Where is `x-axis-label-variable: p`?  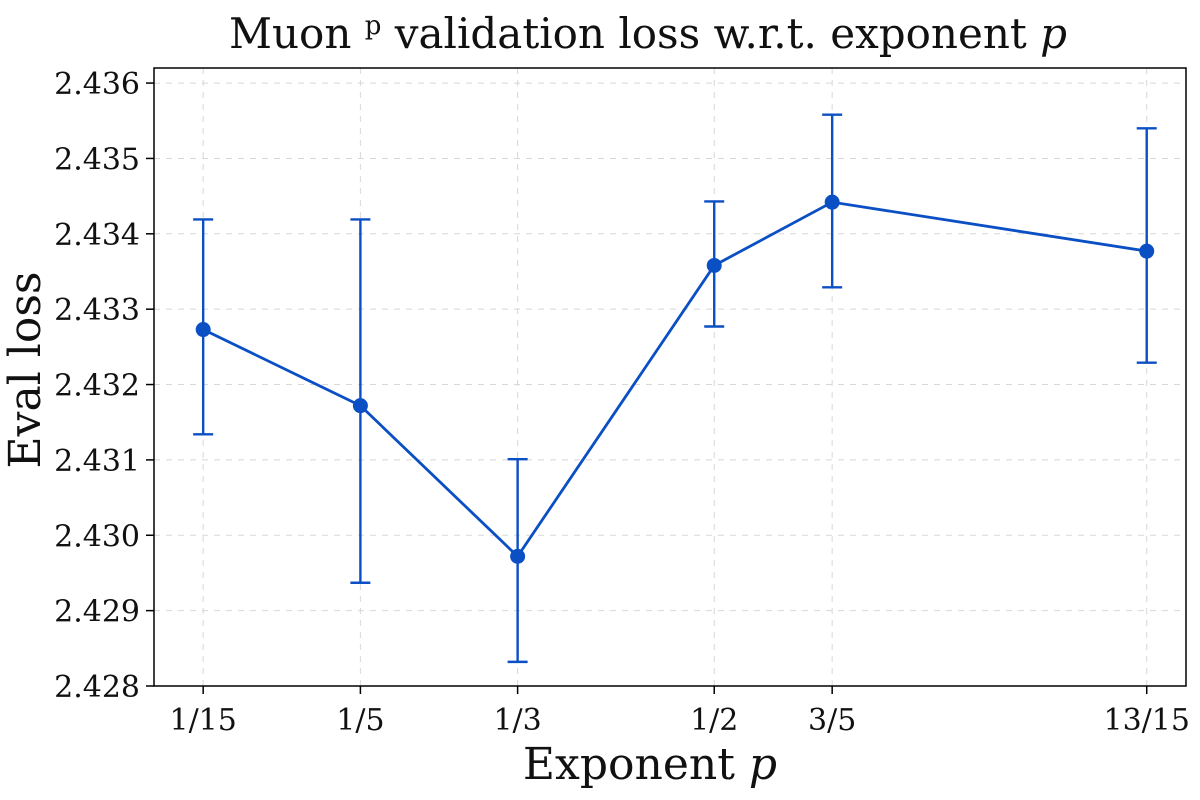
x-axis-label-variable: p is located at coordinates (763, 764).